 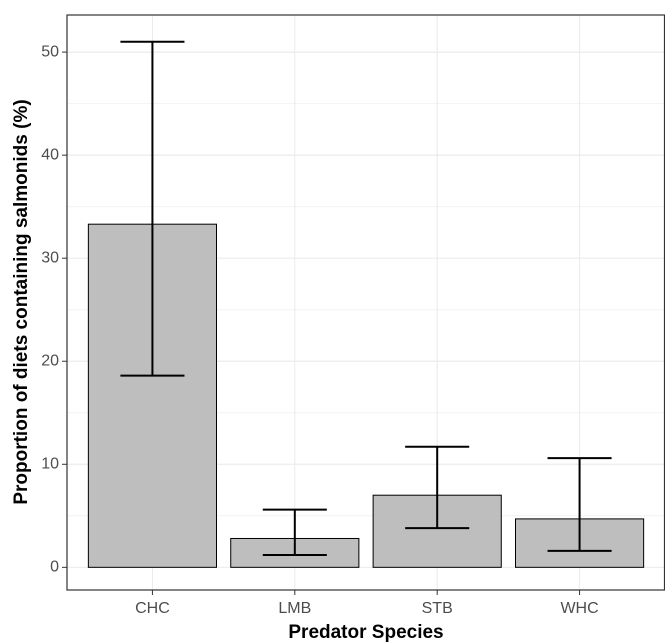 I want to click on y-tick-label: 20, so click(x=50, y=360).